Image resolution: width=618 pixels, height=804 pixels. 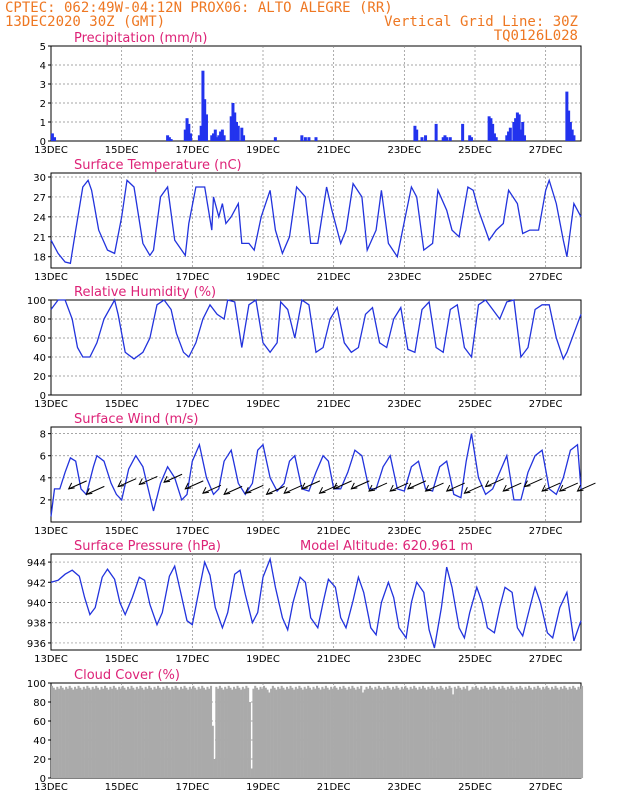 What do you see at coordinates (475, 531) in the screenshot?
I see `x-tick-label: 25DEC` at bounding box center [475, 531].